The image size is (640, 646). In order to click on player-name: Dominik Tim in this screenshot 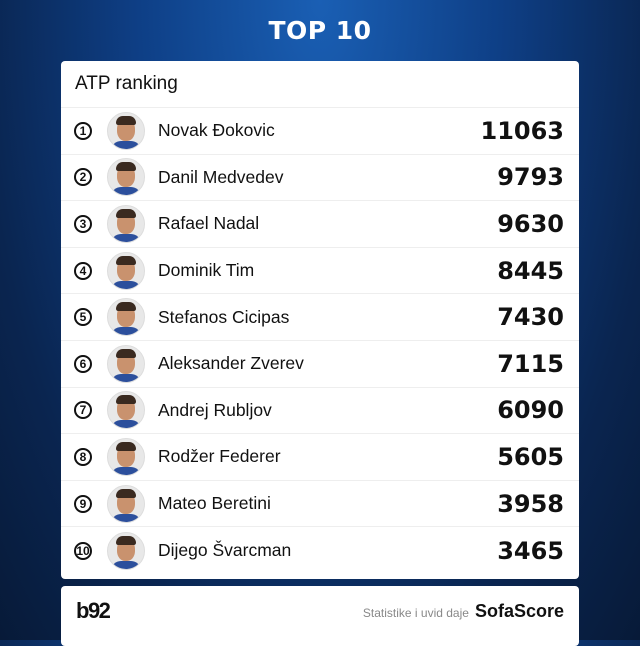, I will do `click(206, 270)`.